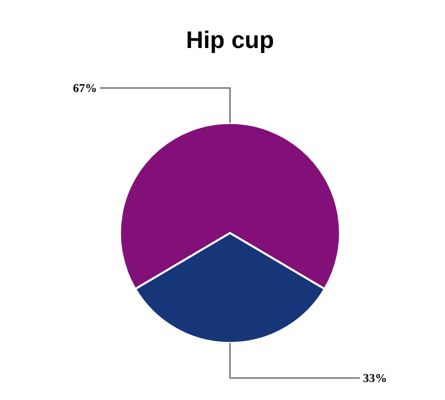  Describe the element at coordinates (85, 88) in the screenshot. I see `data-label: 67%` at that location.